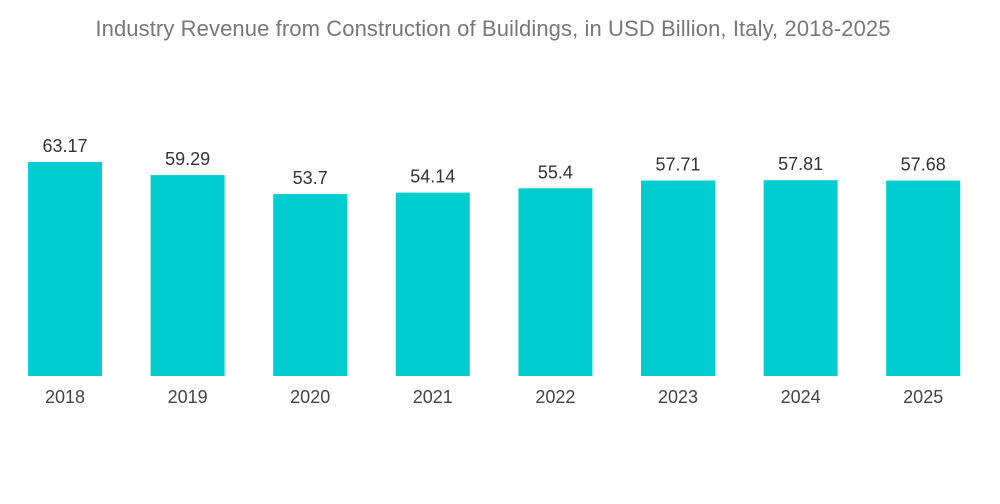 Image resolution: width=1000 pixels, height=504 pixels. Describe the element at coordinates (64, 146) in the screenshot. I see `value-label-2018: 63.17` at that location.